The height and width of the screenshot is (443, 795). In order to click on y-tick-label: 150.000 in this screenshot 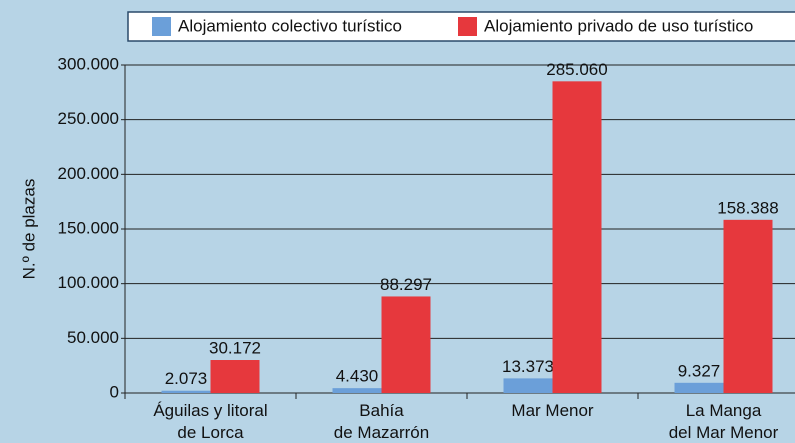, I will do `click(88, 227)`.